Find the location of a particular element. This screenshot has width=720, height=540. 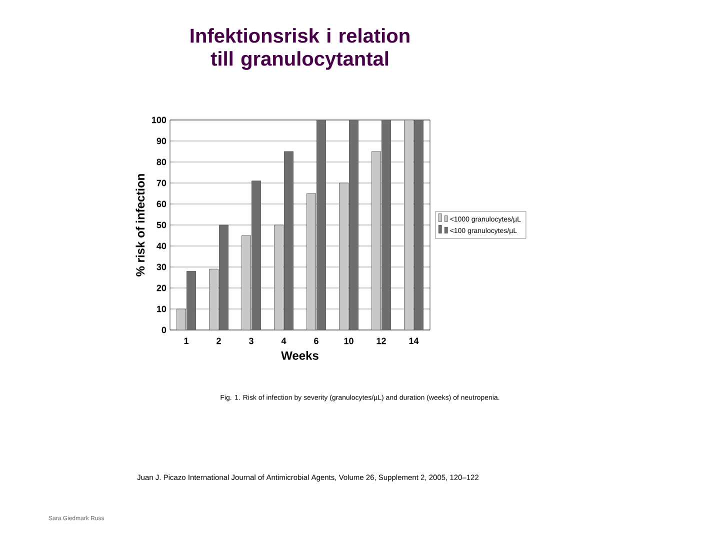

y-tick-label: 100 is located at coordinates (159, 120).